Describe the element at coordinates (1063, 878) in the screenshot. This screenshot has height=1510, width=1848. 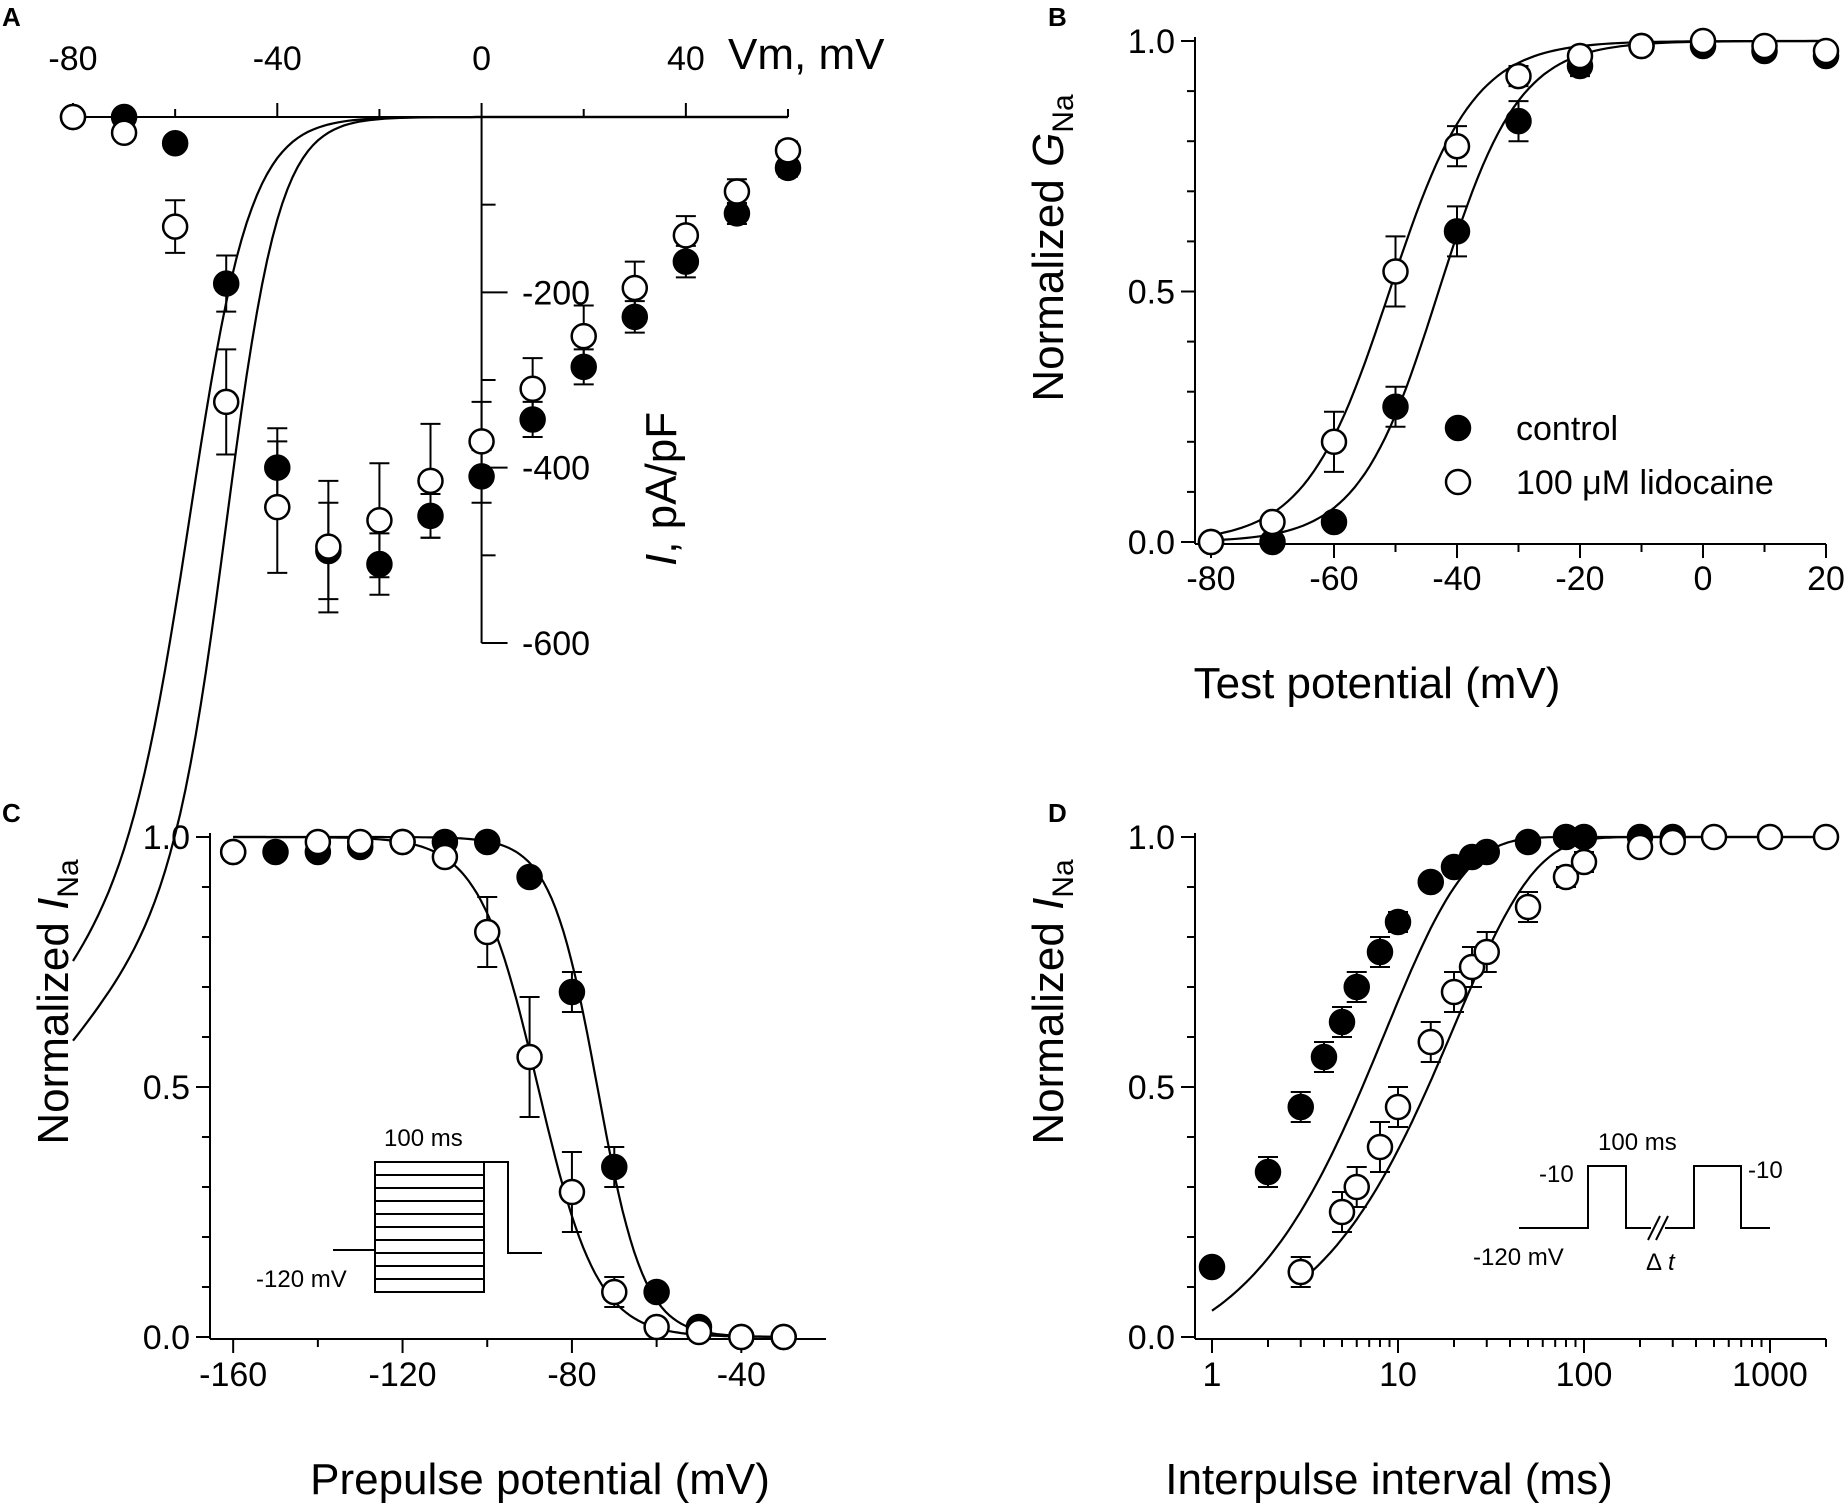
I see `panel-d-y-label-sub: Na` at that location.